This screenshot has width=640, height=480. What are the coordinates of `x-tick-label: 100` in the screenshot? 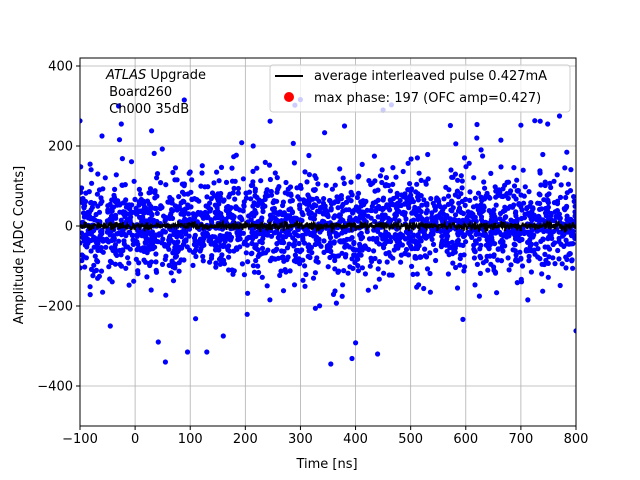 It's located at (190, 439).